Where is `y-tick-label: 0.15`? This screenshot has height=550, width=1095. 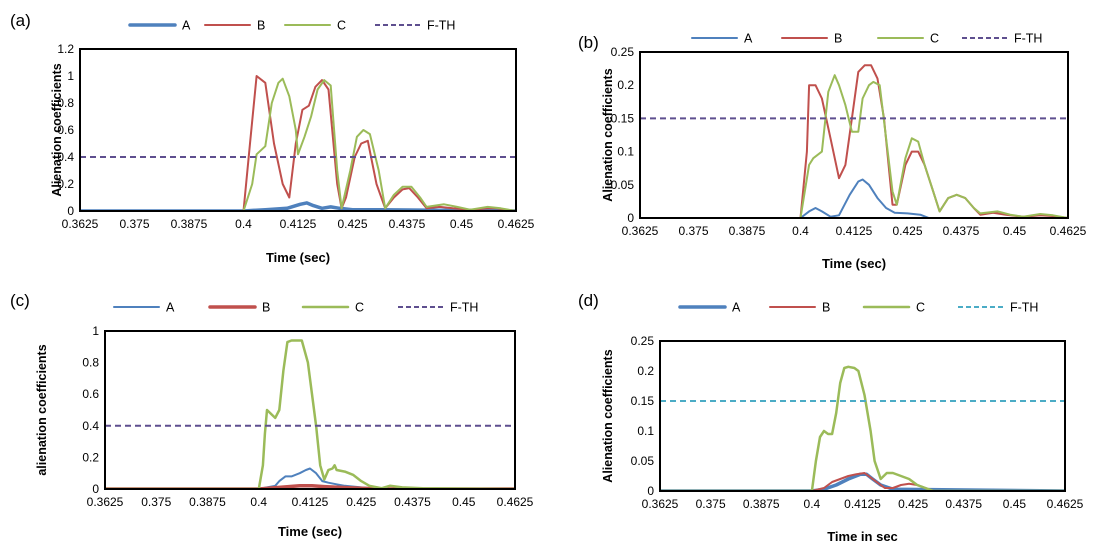
y-tick-label: 0.15 is located at coordinates (643, 401).